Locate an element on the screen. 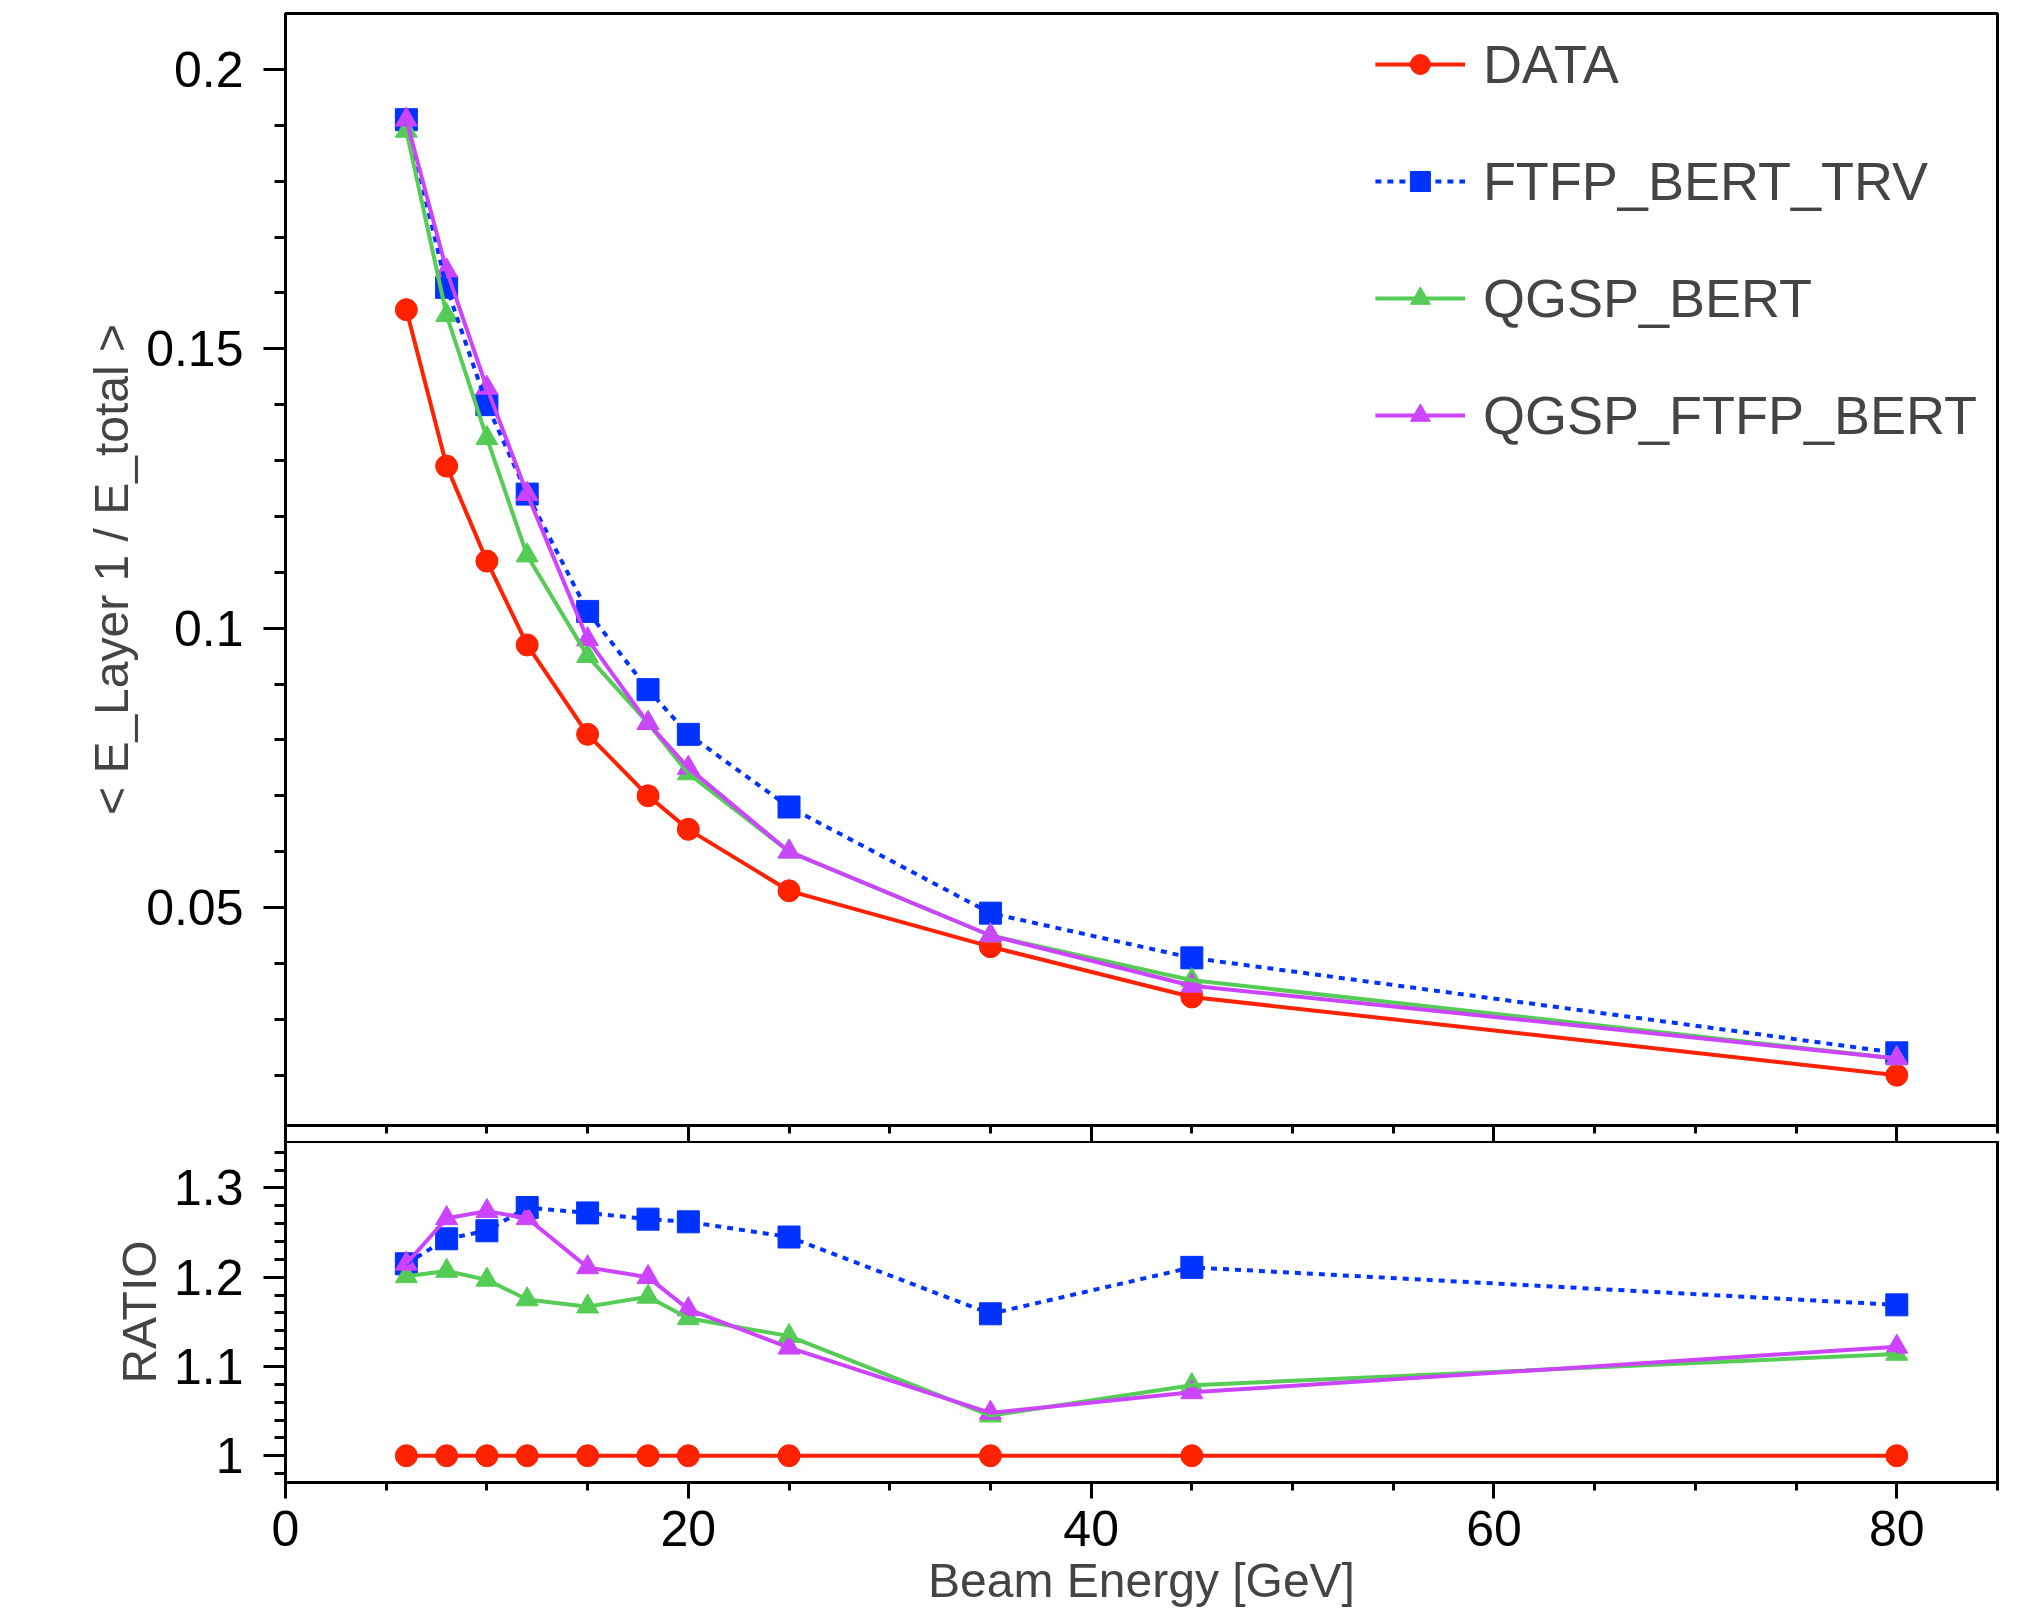  legend-label: QGSP_FTFP_BERT is located at coordinates (1729, 415).